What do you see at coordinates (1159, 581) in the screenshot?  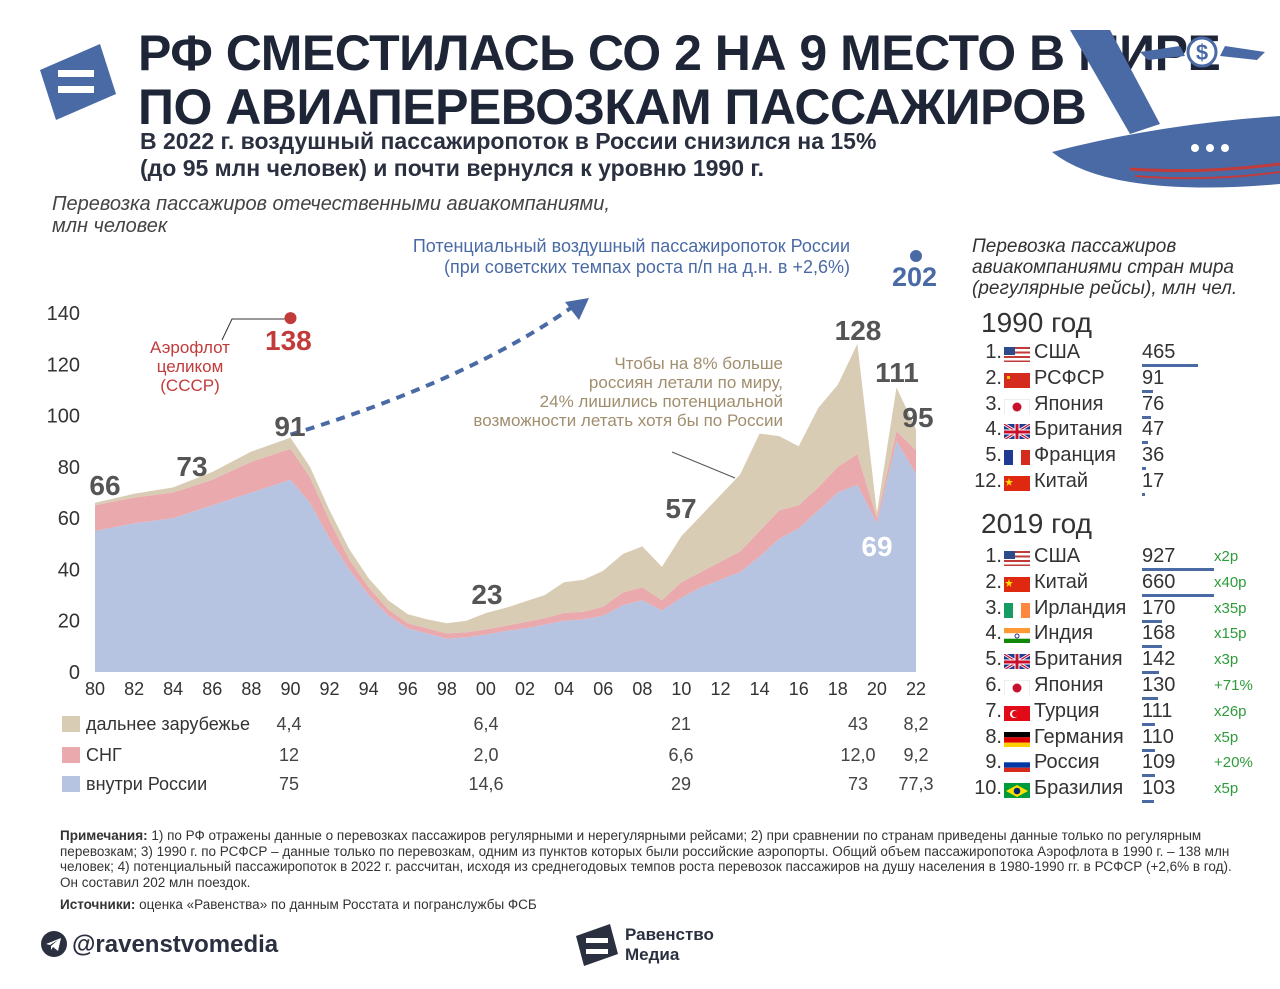 I see `passenger-value: 660` at bounding box center [1159, 581].